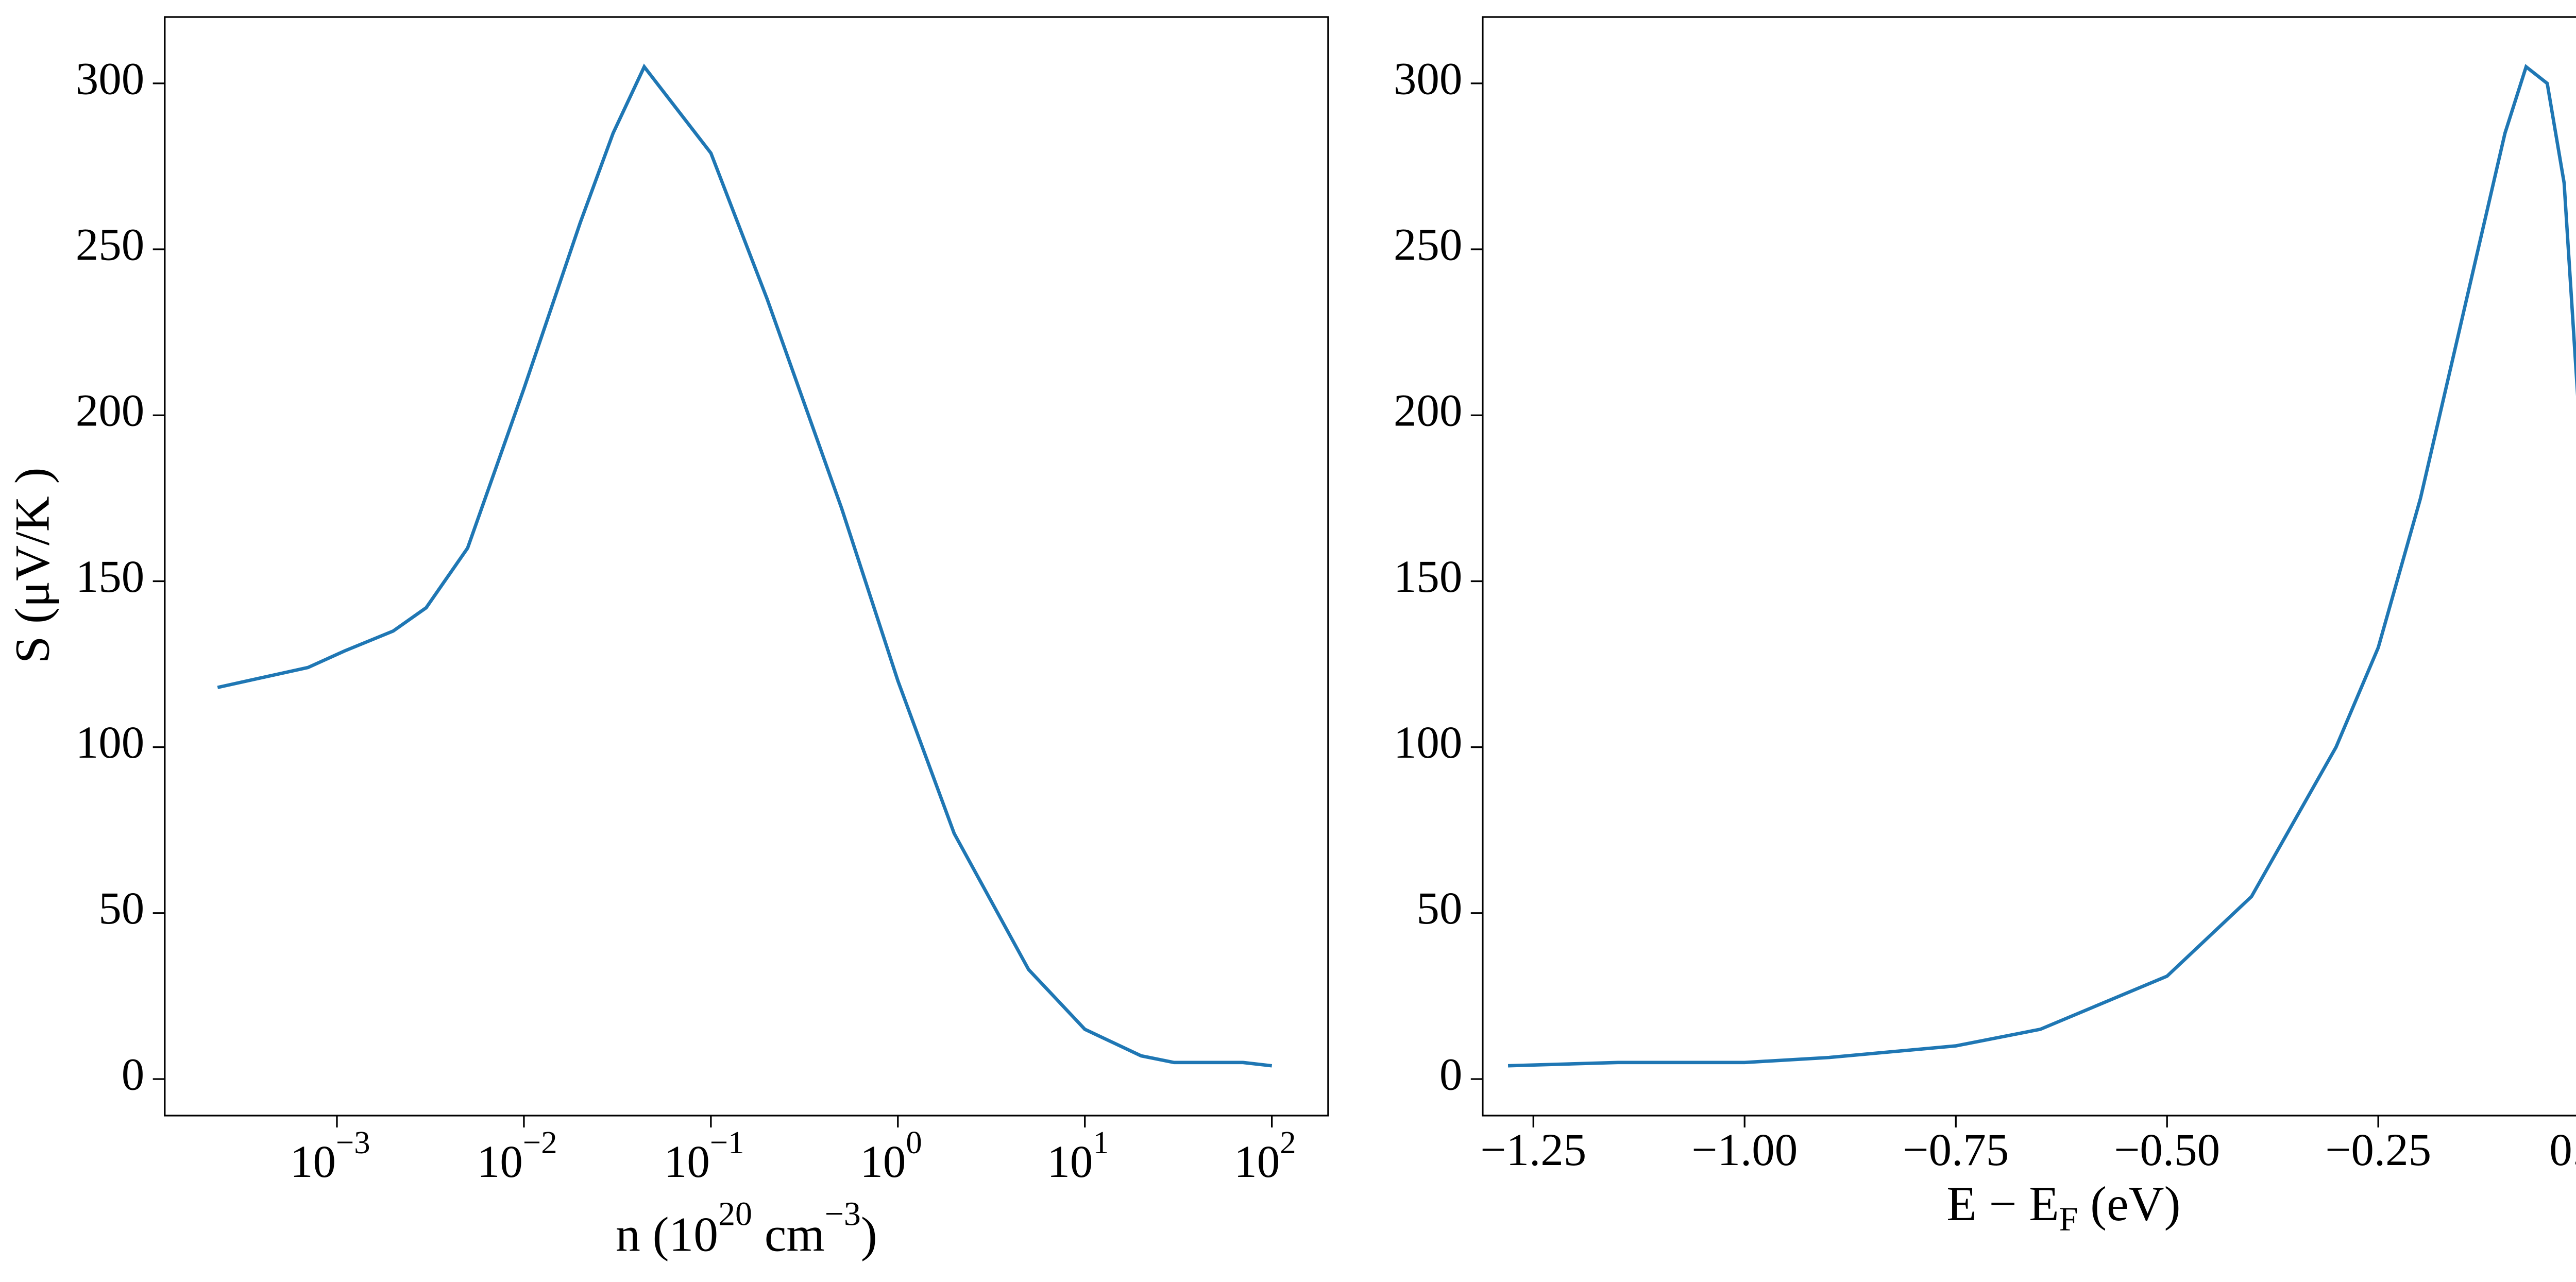  I want to click on x-tick-label: 10⁰, so click(891, 1156).